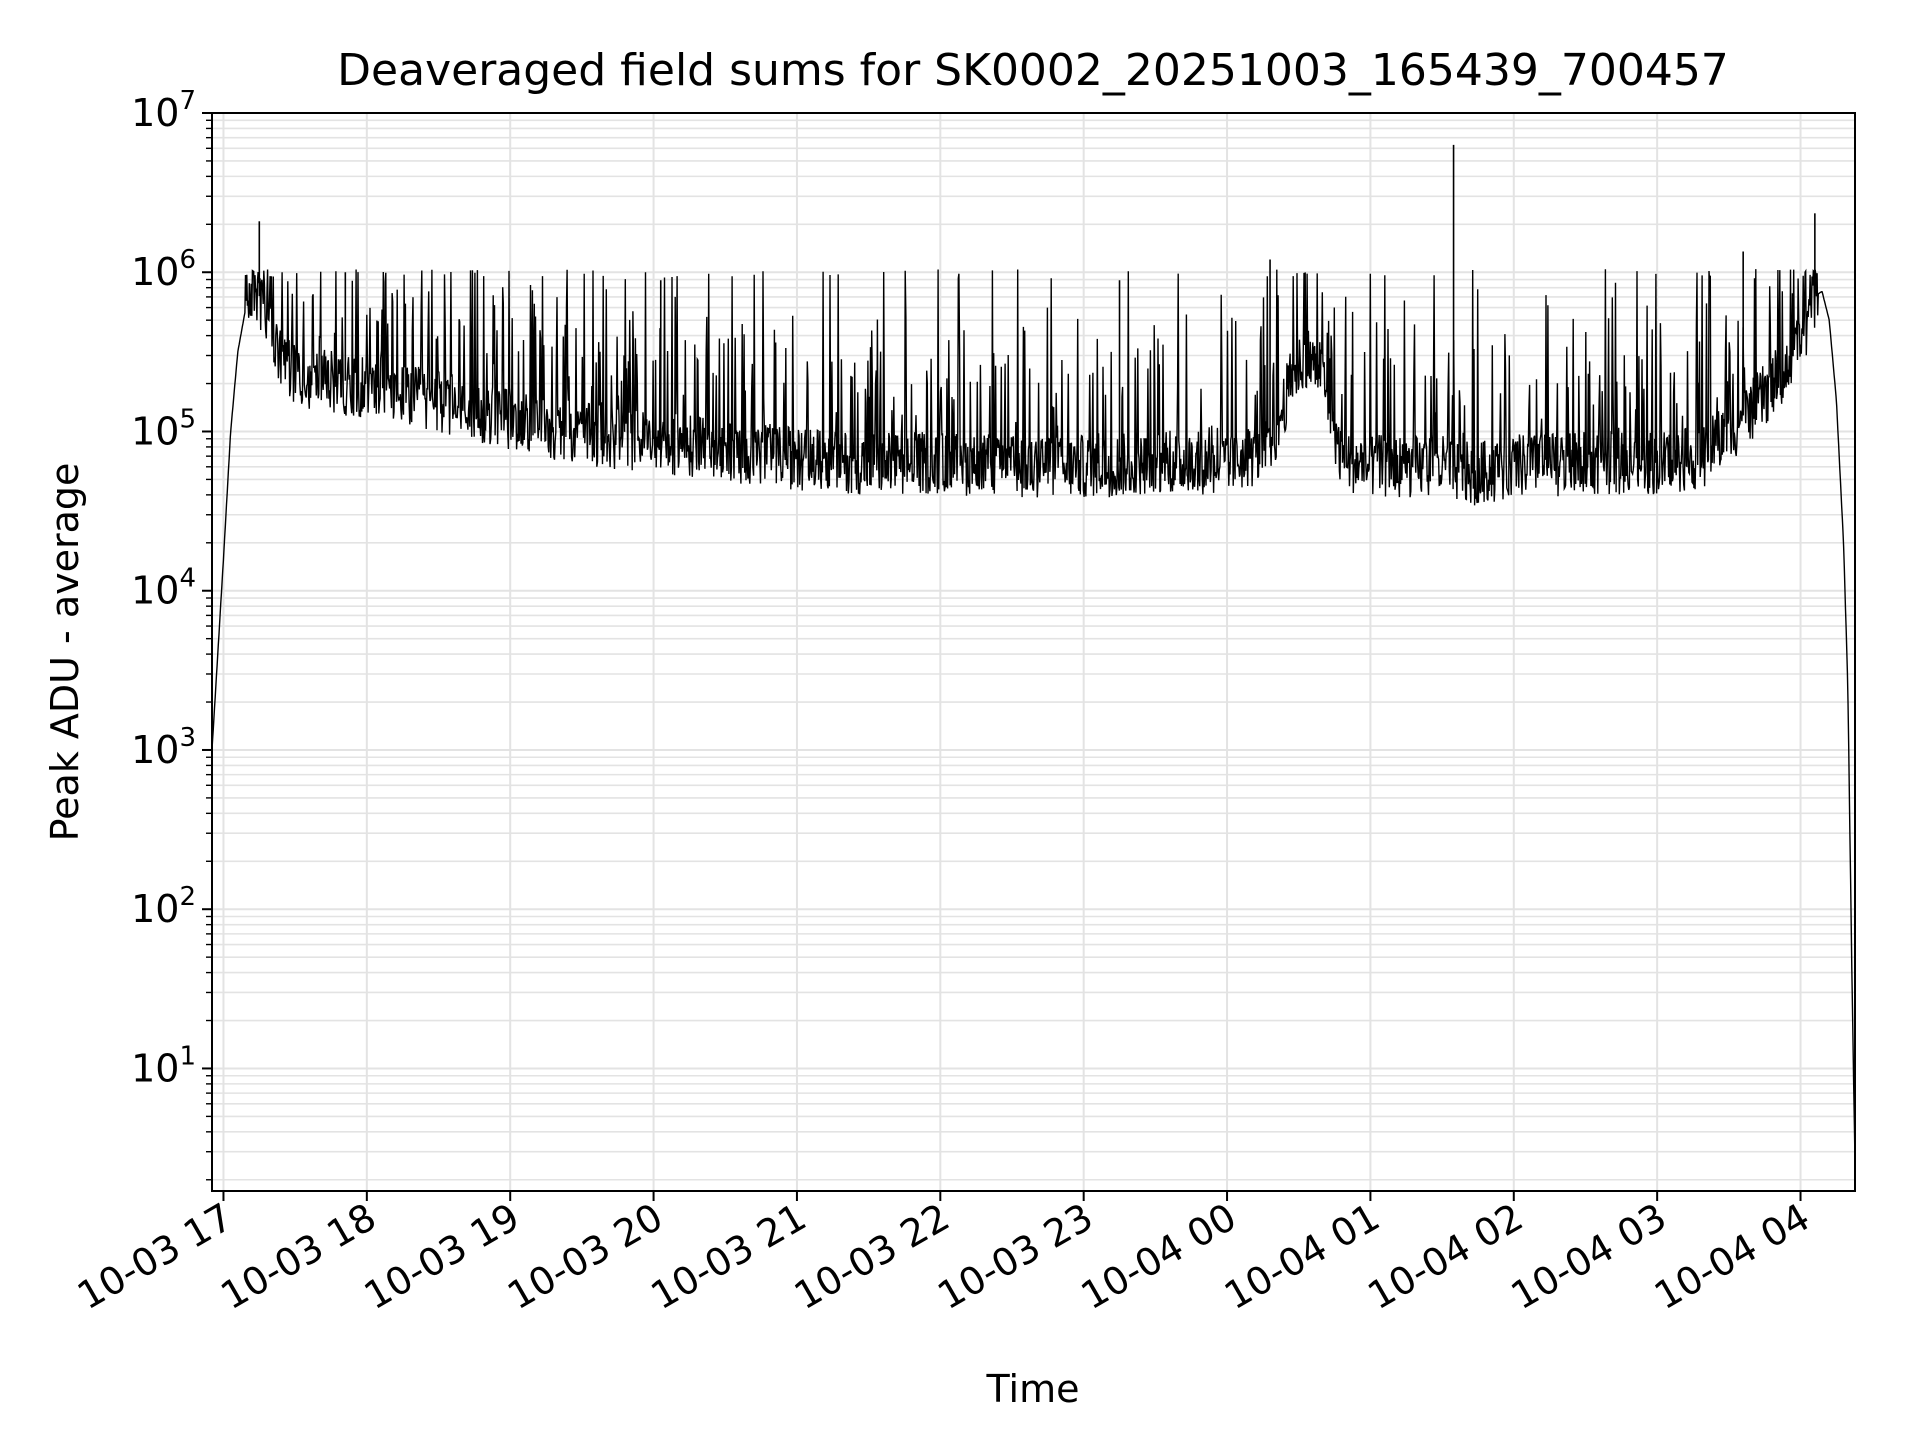 The height and width of the screenshot is (1440, 1920). Describe the element at coordinates (163, 110) in the screenshot. I see `y-tick-label: 107` at that location.